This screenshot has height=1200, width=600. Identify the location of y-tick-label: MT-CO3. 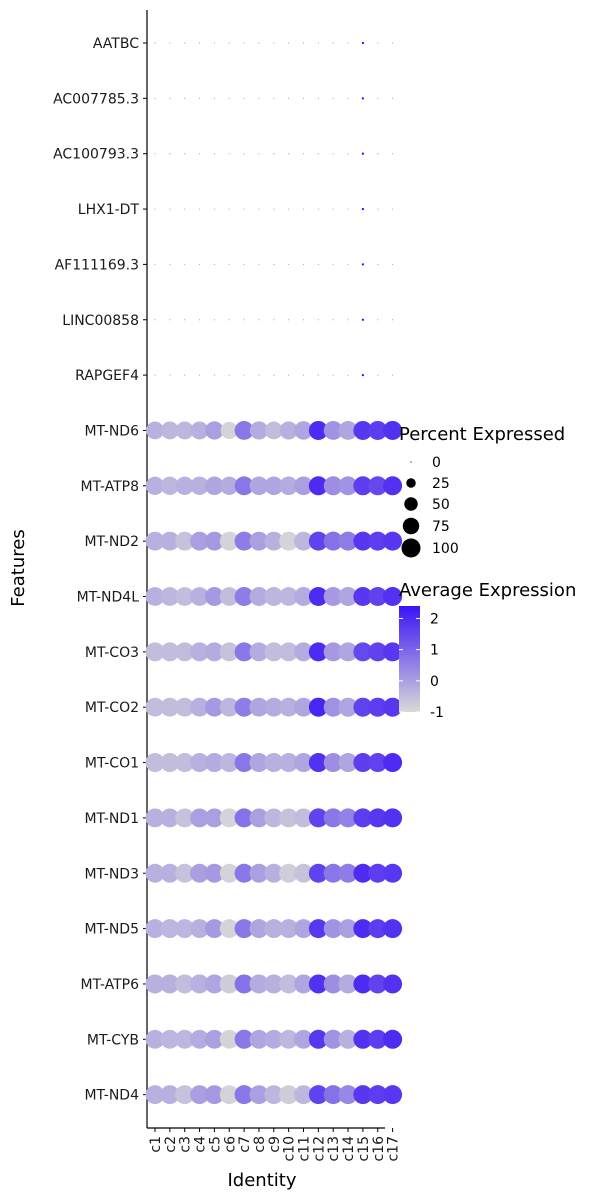
(112, 653).